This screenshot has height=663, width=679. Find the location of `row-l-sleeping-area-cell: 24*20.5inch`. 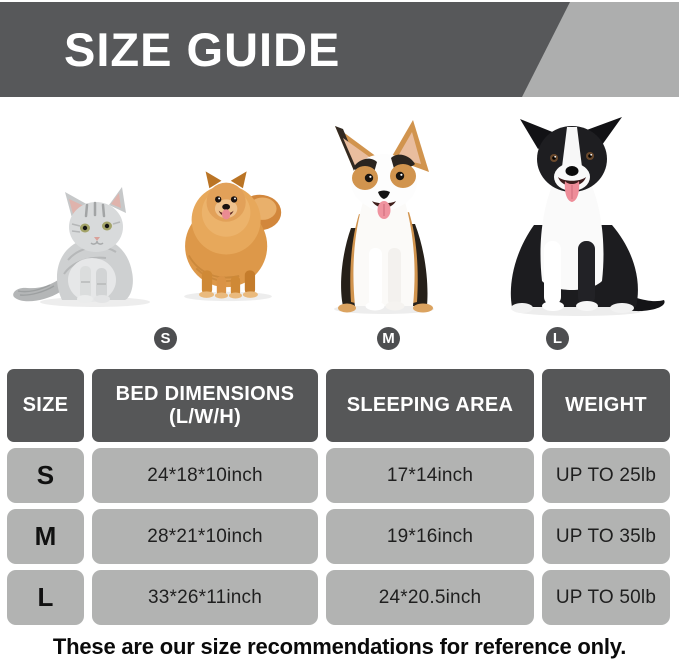

row-l-sleeping-area-cell: 24*20.5inch is located at coordinates (430, 597).